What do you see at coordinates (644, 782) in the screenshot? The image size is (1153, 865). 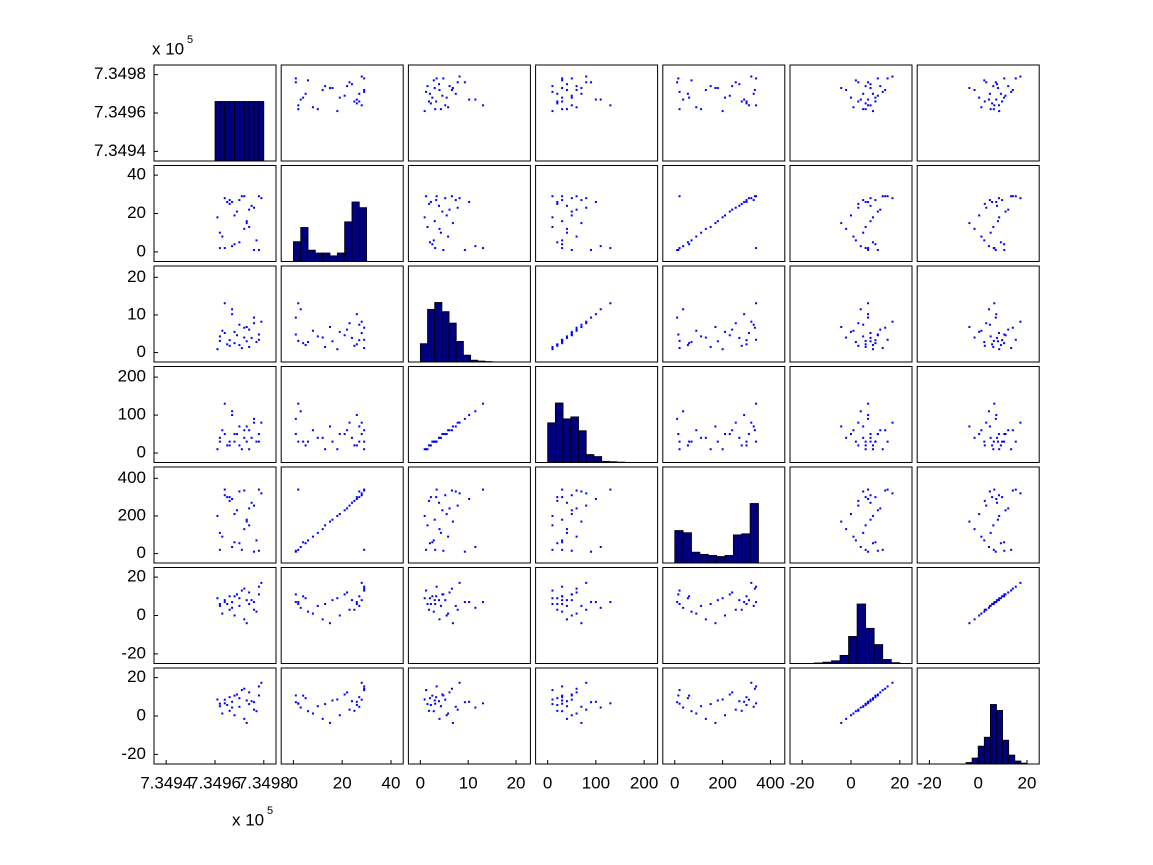 I see `x-tick-label: 200` at bounding box center [644, 782].